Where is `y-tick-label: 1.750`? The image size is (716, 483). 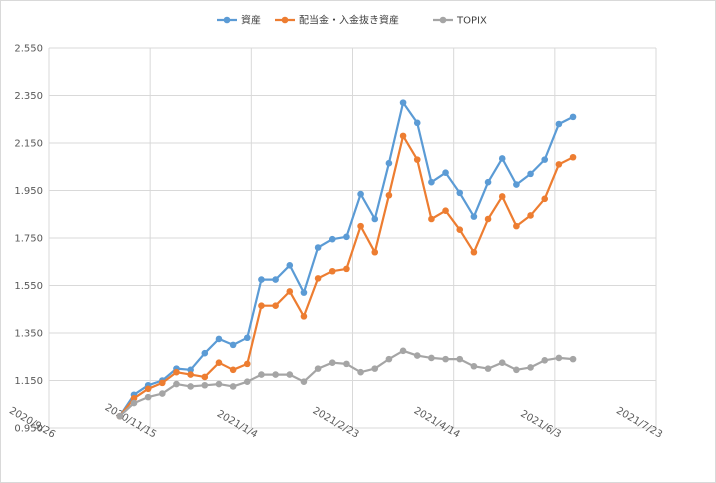 y-tick-label: 1.750 is located at coordinates (28, 239).